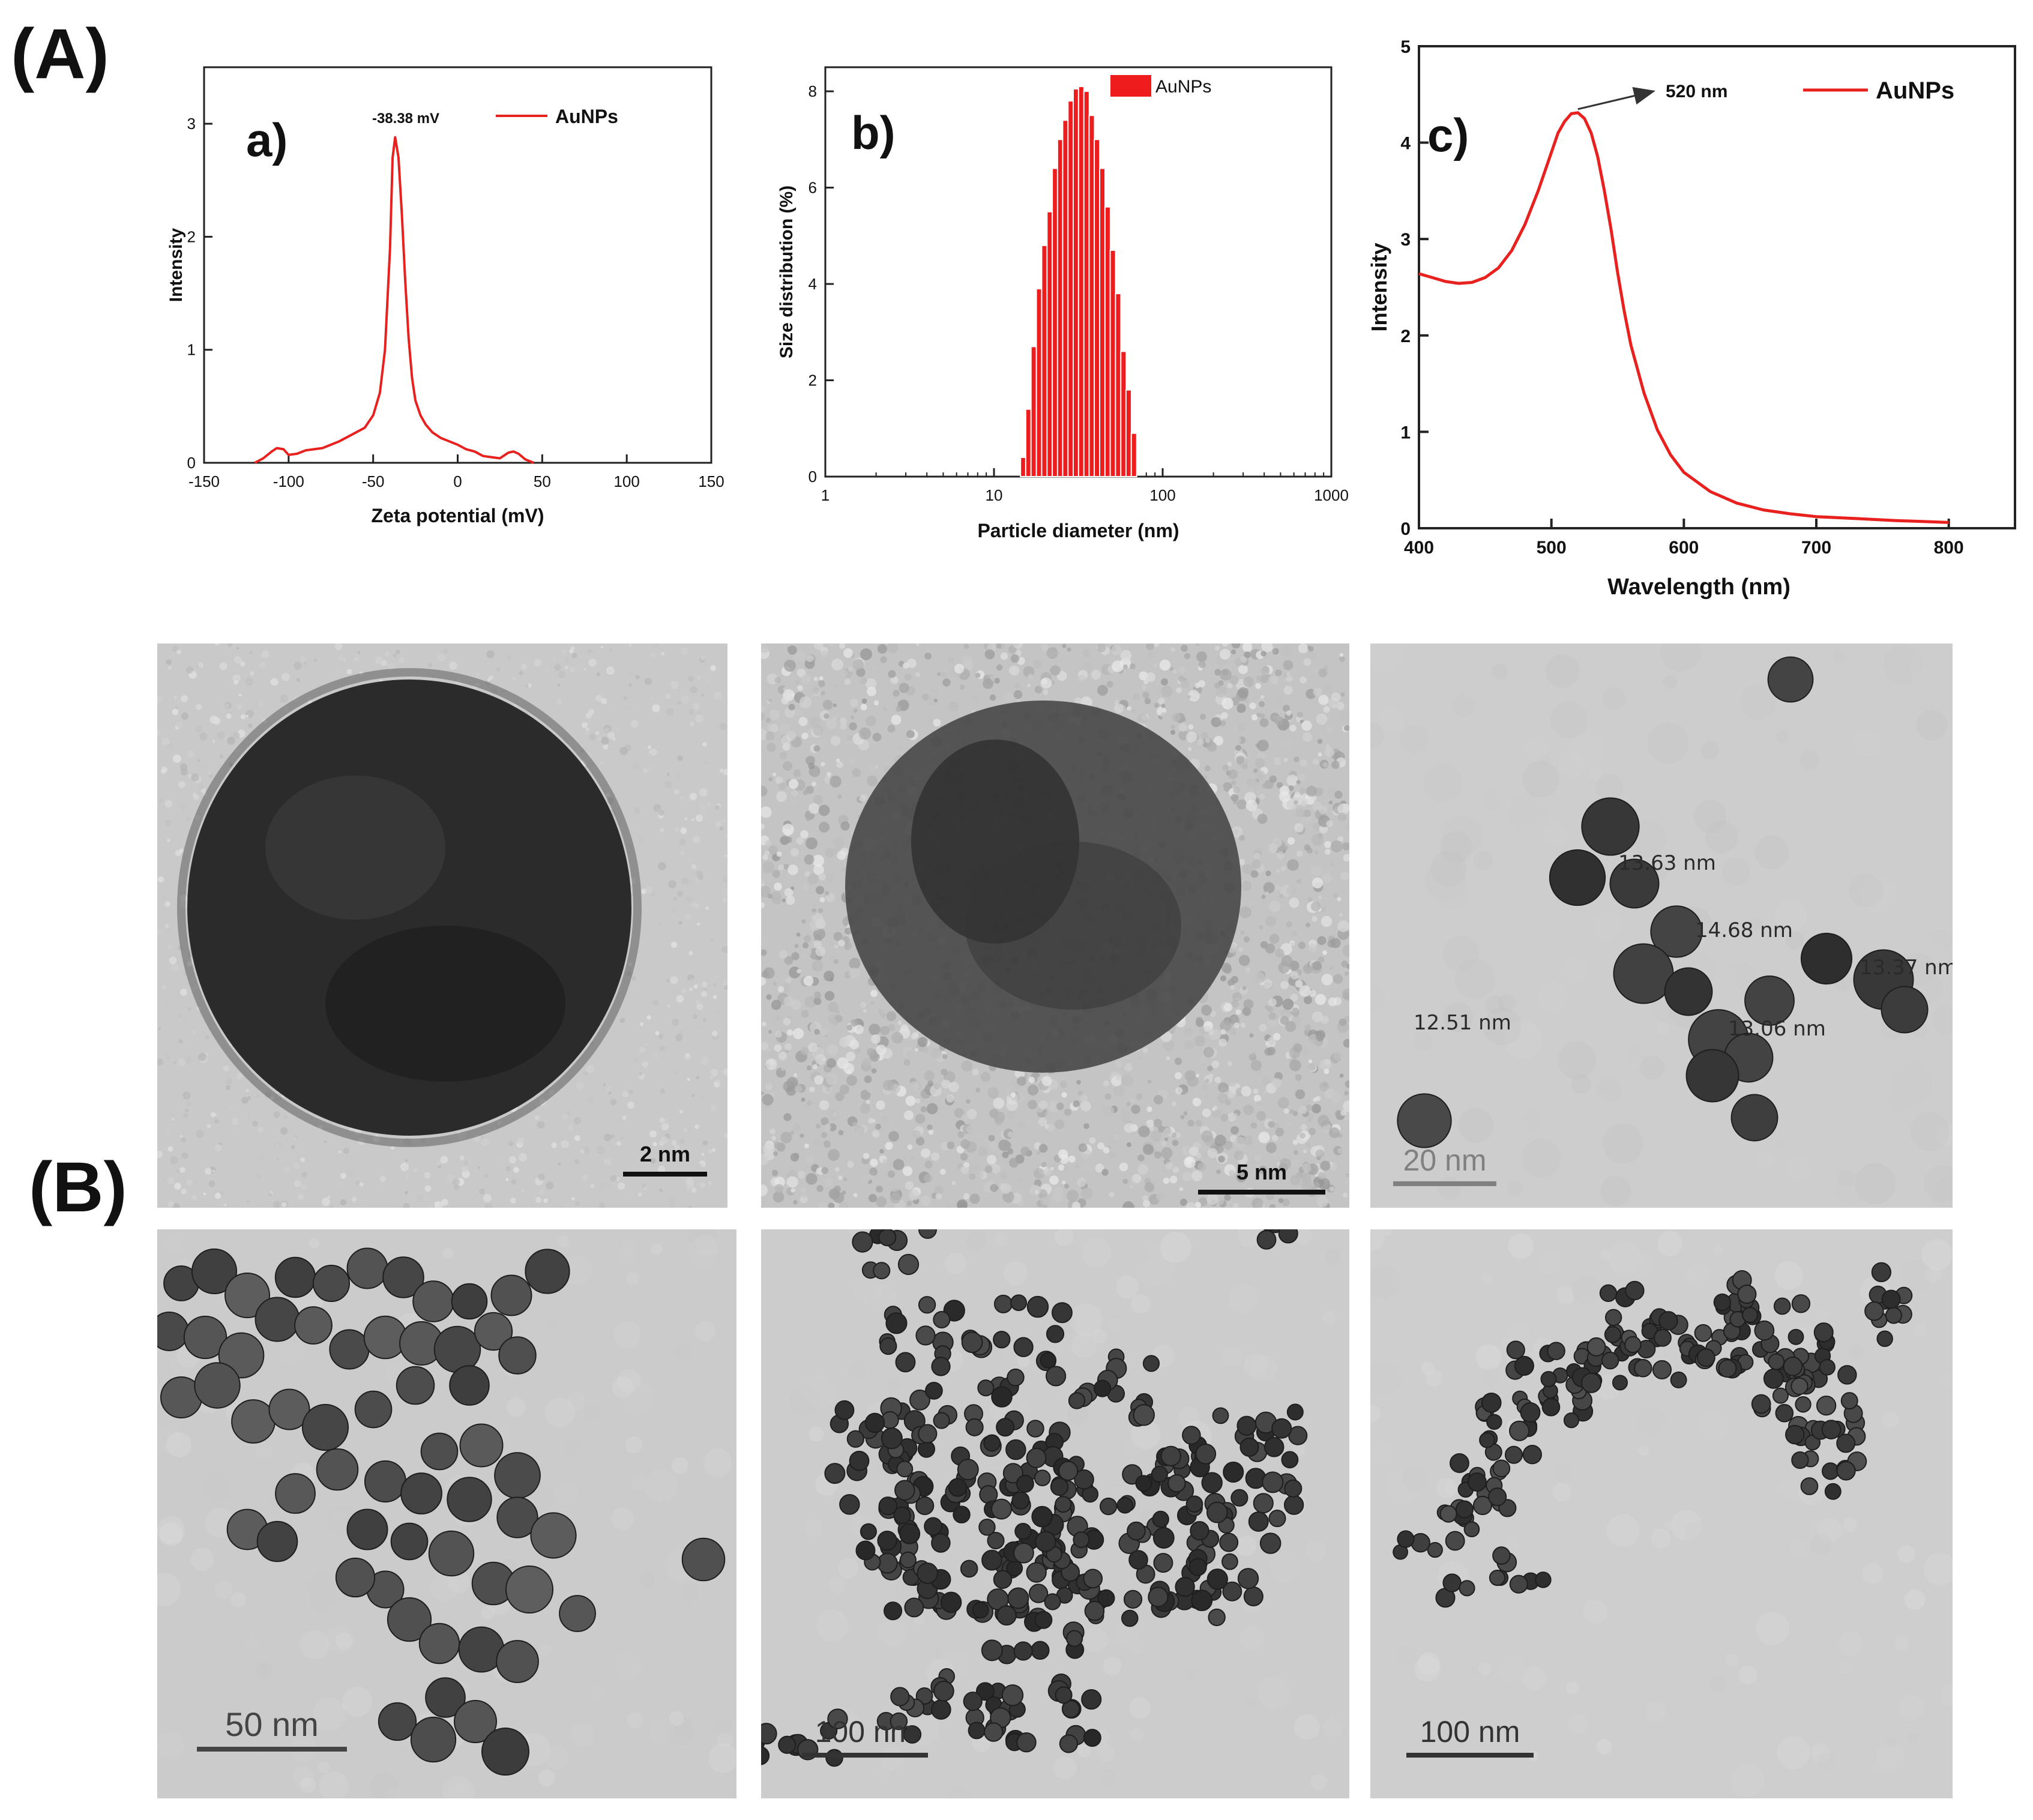 This screenshot has height=1820, width=2033. What do you see at coordinates (1915, 90) in the screenshot?
I see `legend-label: AuNPs` at bounding box center [1915, 90].